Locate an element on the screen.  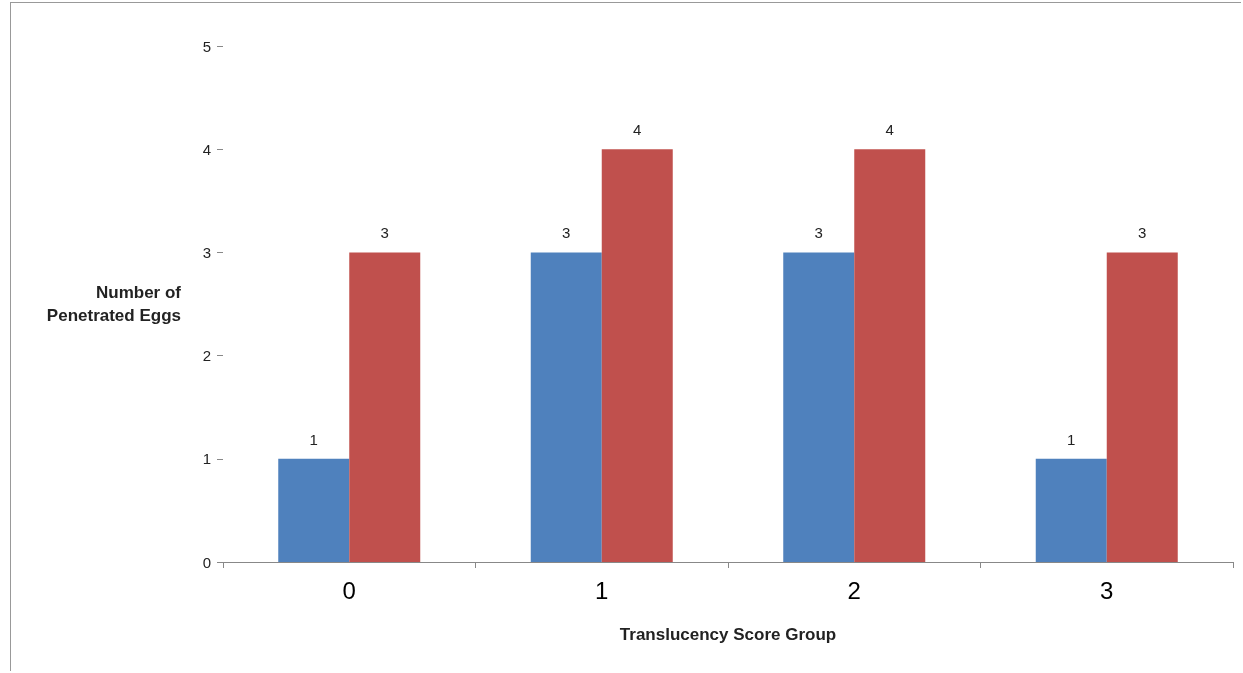
x-tick-label: 1 is located at coordinates (602, 590).